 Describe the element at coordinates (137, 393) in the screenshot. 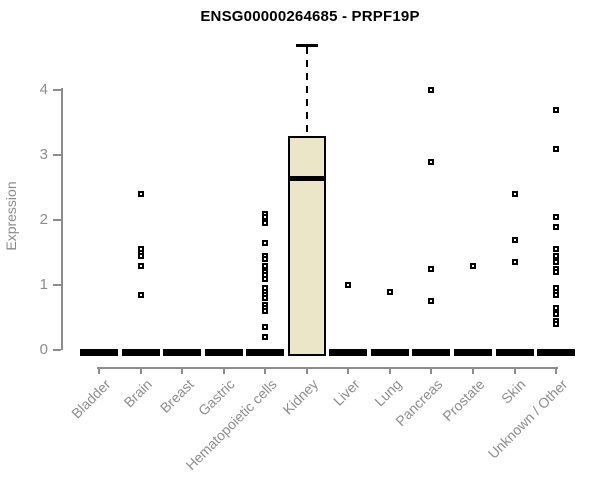

I see `x-tick-label: Brain` at that location.